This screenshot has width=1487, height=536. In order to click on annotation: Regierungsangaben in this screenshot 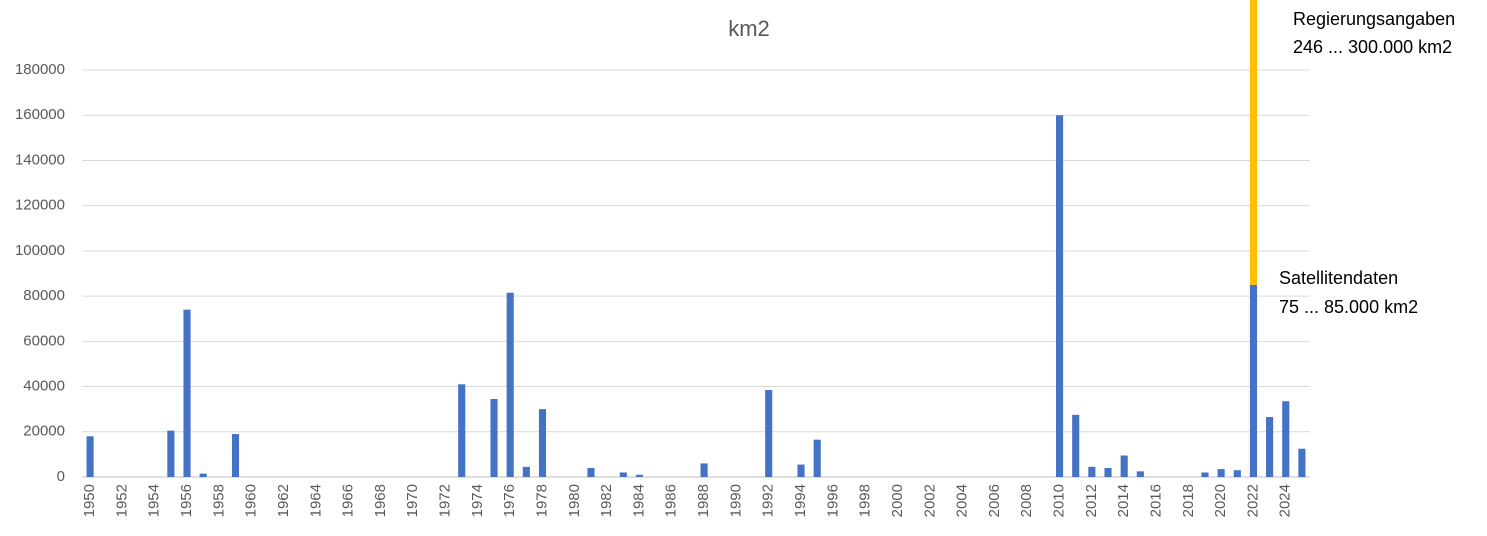, I will do `click(1374, 19)`.